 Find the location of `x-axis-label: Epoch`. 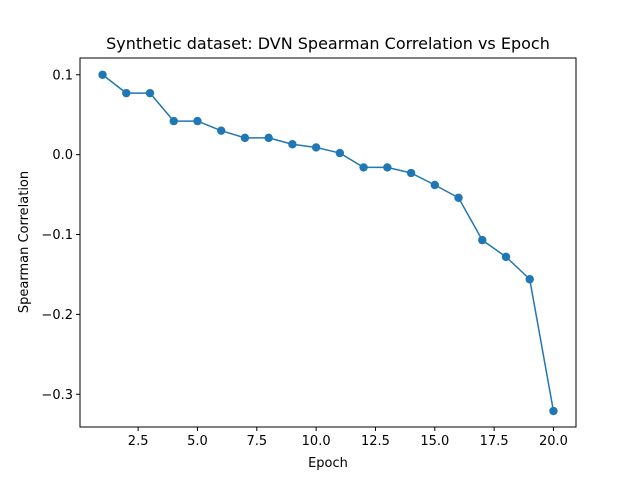

x-axis-label: Epoch is located at coordinates (328, 463).